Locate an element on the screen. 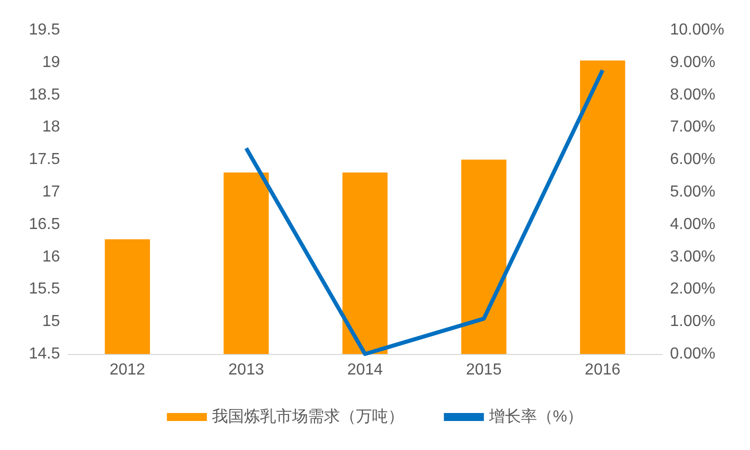 This screenshot has height=450, width=750. x-tick-label: 2016 is located at coordinates (602, 370).